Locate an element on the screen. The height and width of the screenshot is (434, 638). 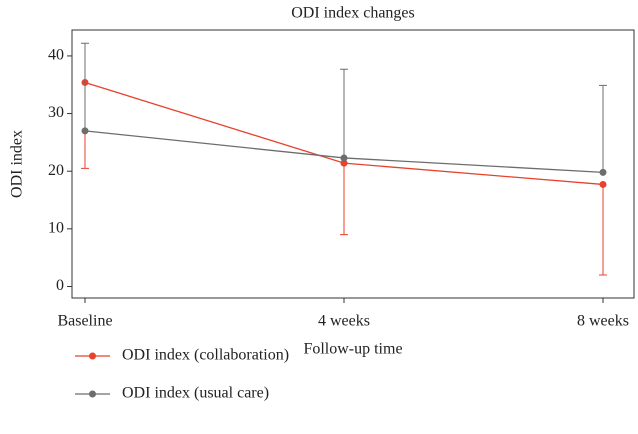
y-tick-label: 30 is located at coordinates (56, 112).